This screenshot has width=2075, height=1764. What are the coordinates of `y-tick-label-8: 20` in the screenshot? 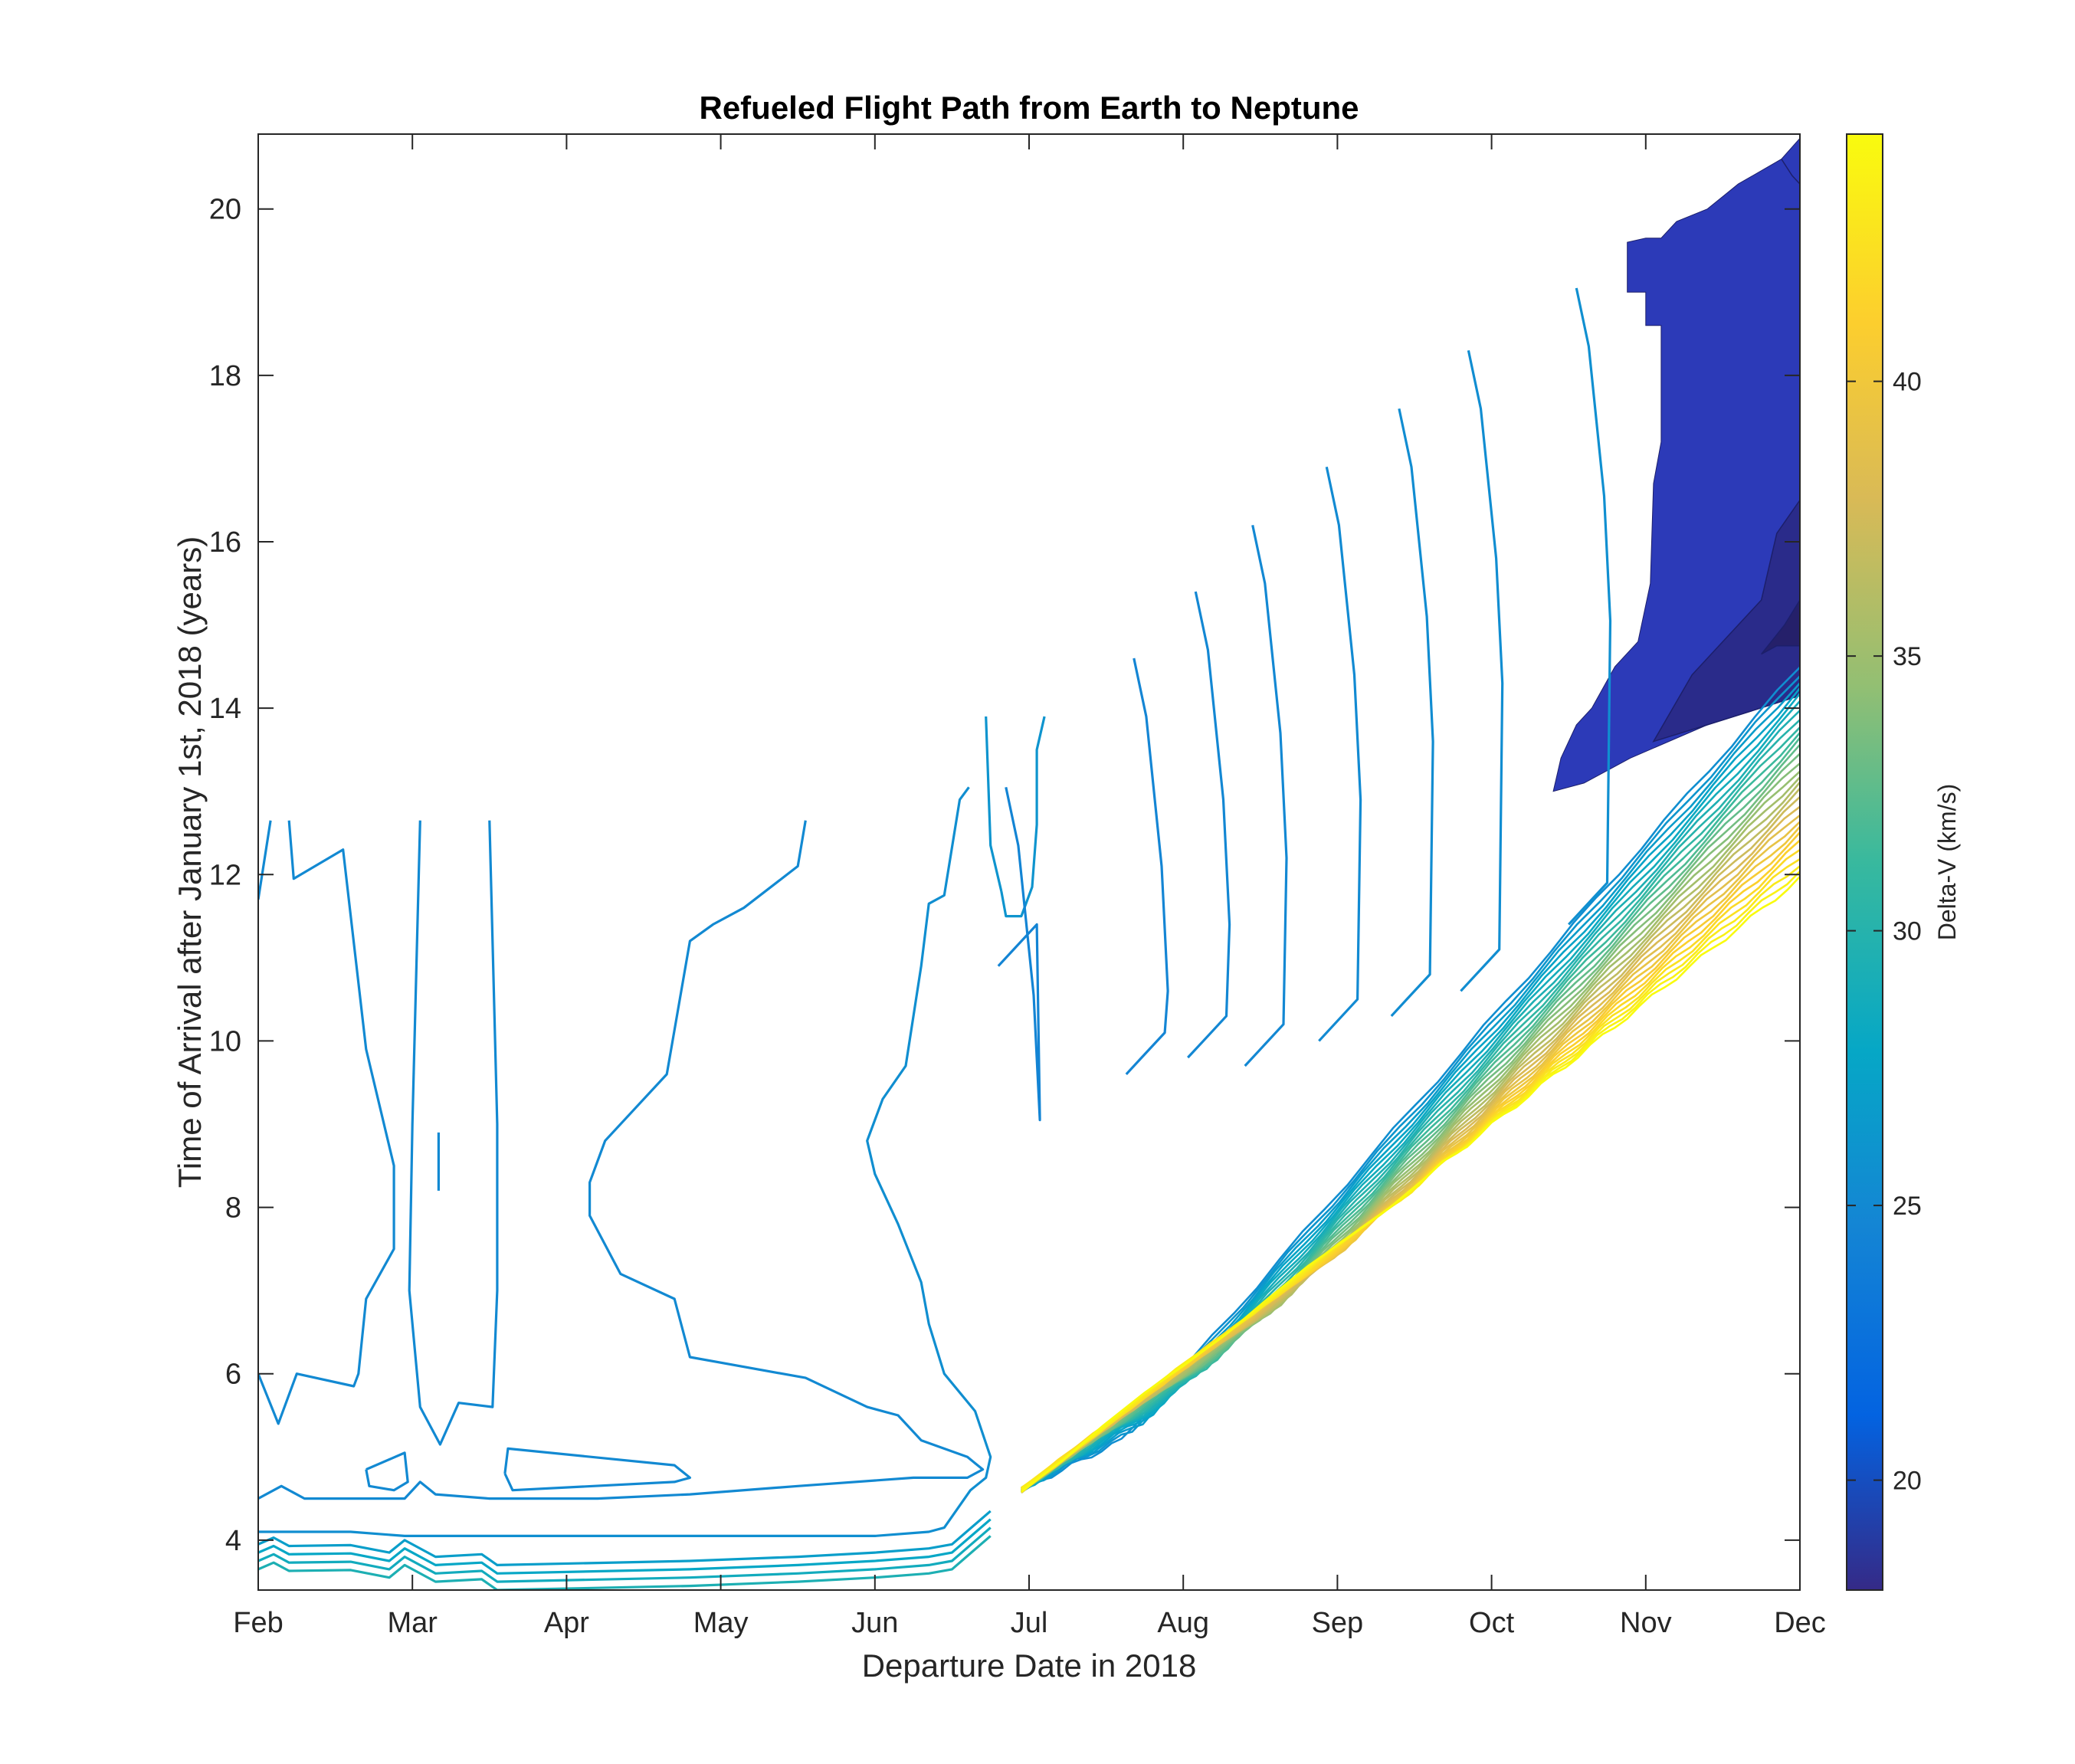 It's located at (225, 210).